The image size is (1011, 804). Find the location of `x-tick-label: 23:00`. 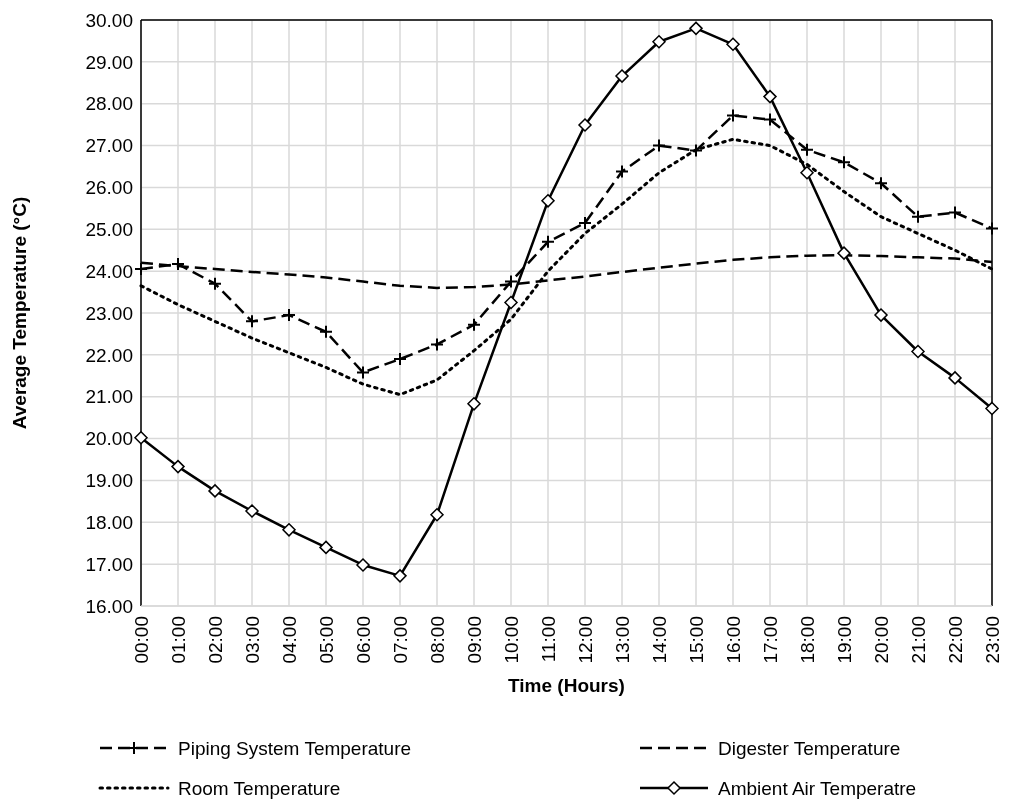

x-tick-label: 23:00 is located at coordinates (992, 640).